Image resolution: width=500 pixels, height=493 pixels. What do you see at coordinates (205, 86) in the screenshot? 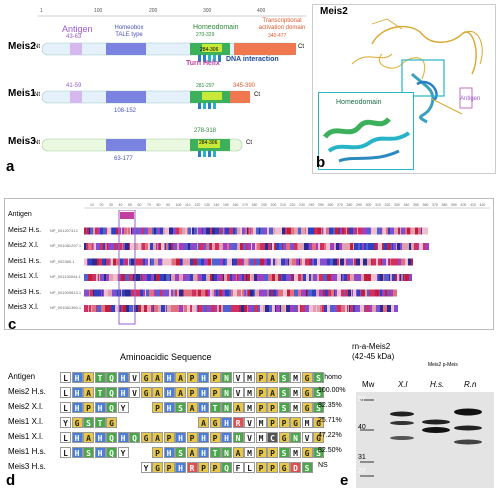
I see `meis1-homeo-range: 281-297` at bounding box center [205, 86].